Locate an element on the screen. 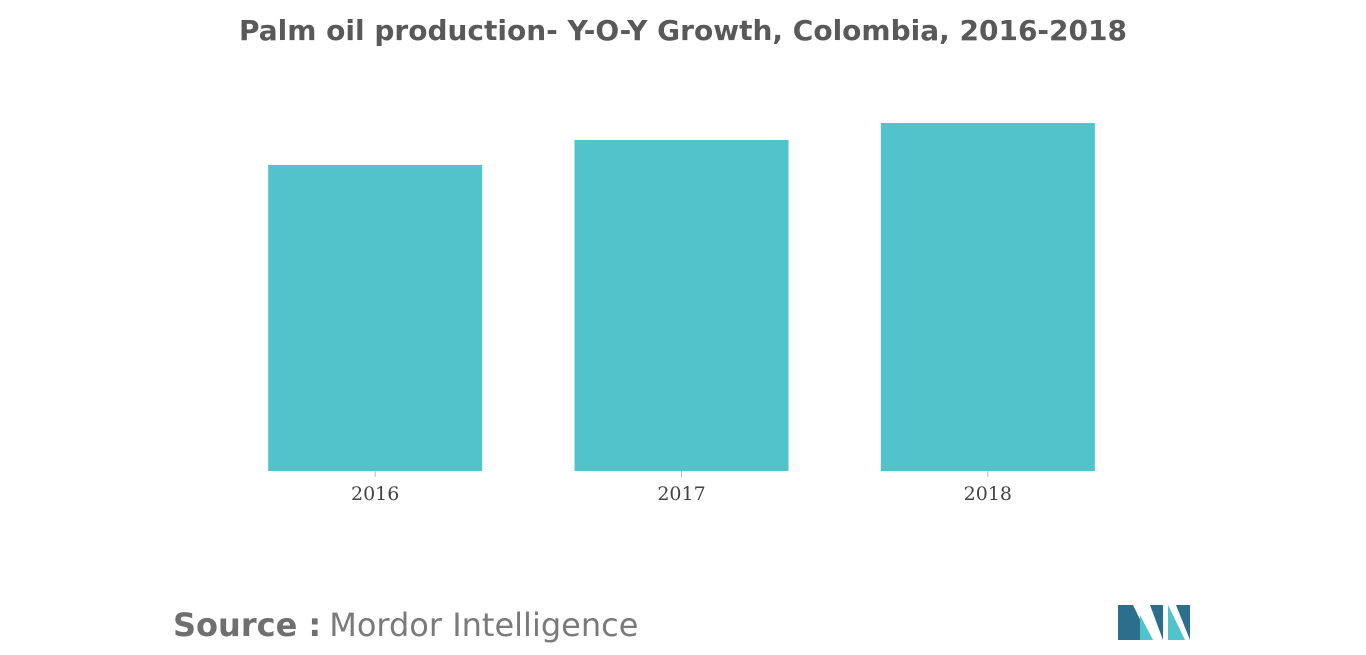 Image resolution: width=1366 pixels, height=655 pixels. logo is located at coordinates (1154, 622).